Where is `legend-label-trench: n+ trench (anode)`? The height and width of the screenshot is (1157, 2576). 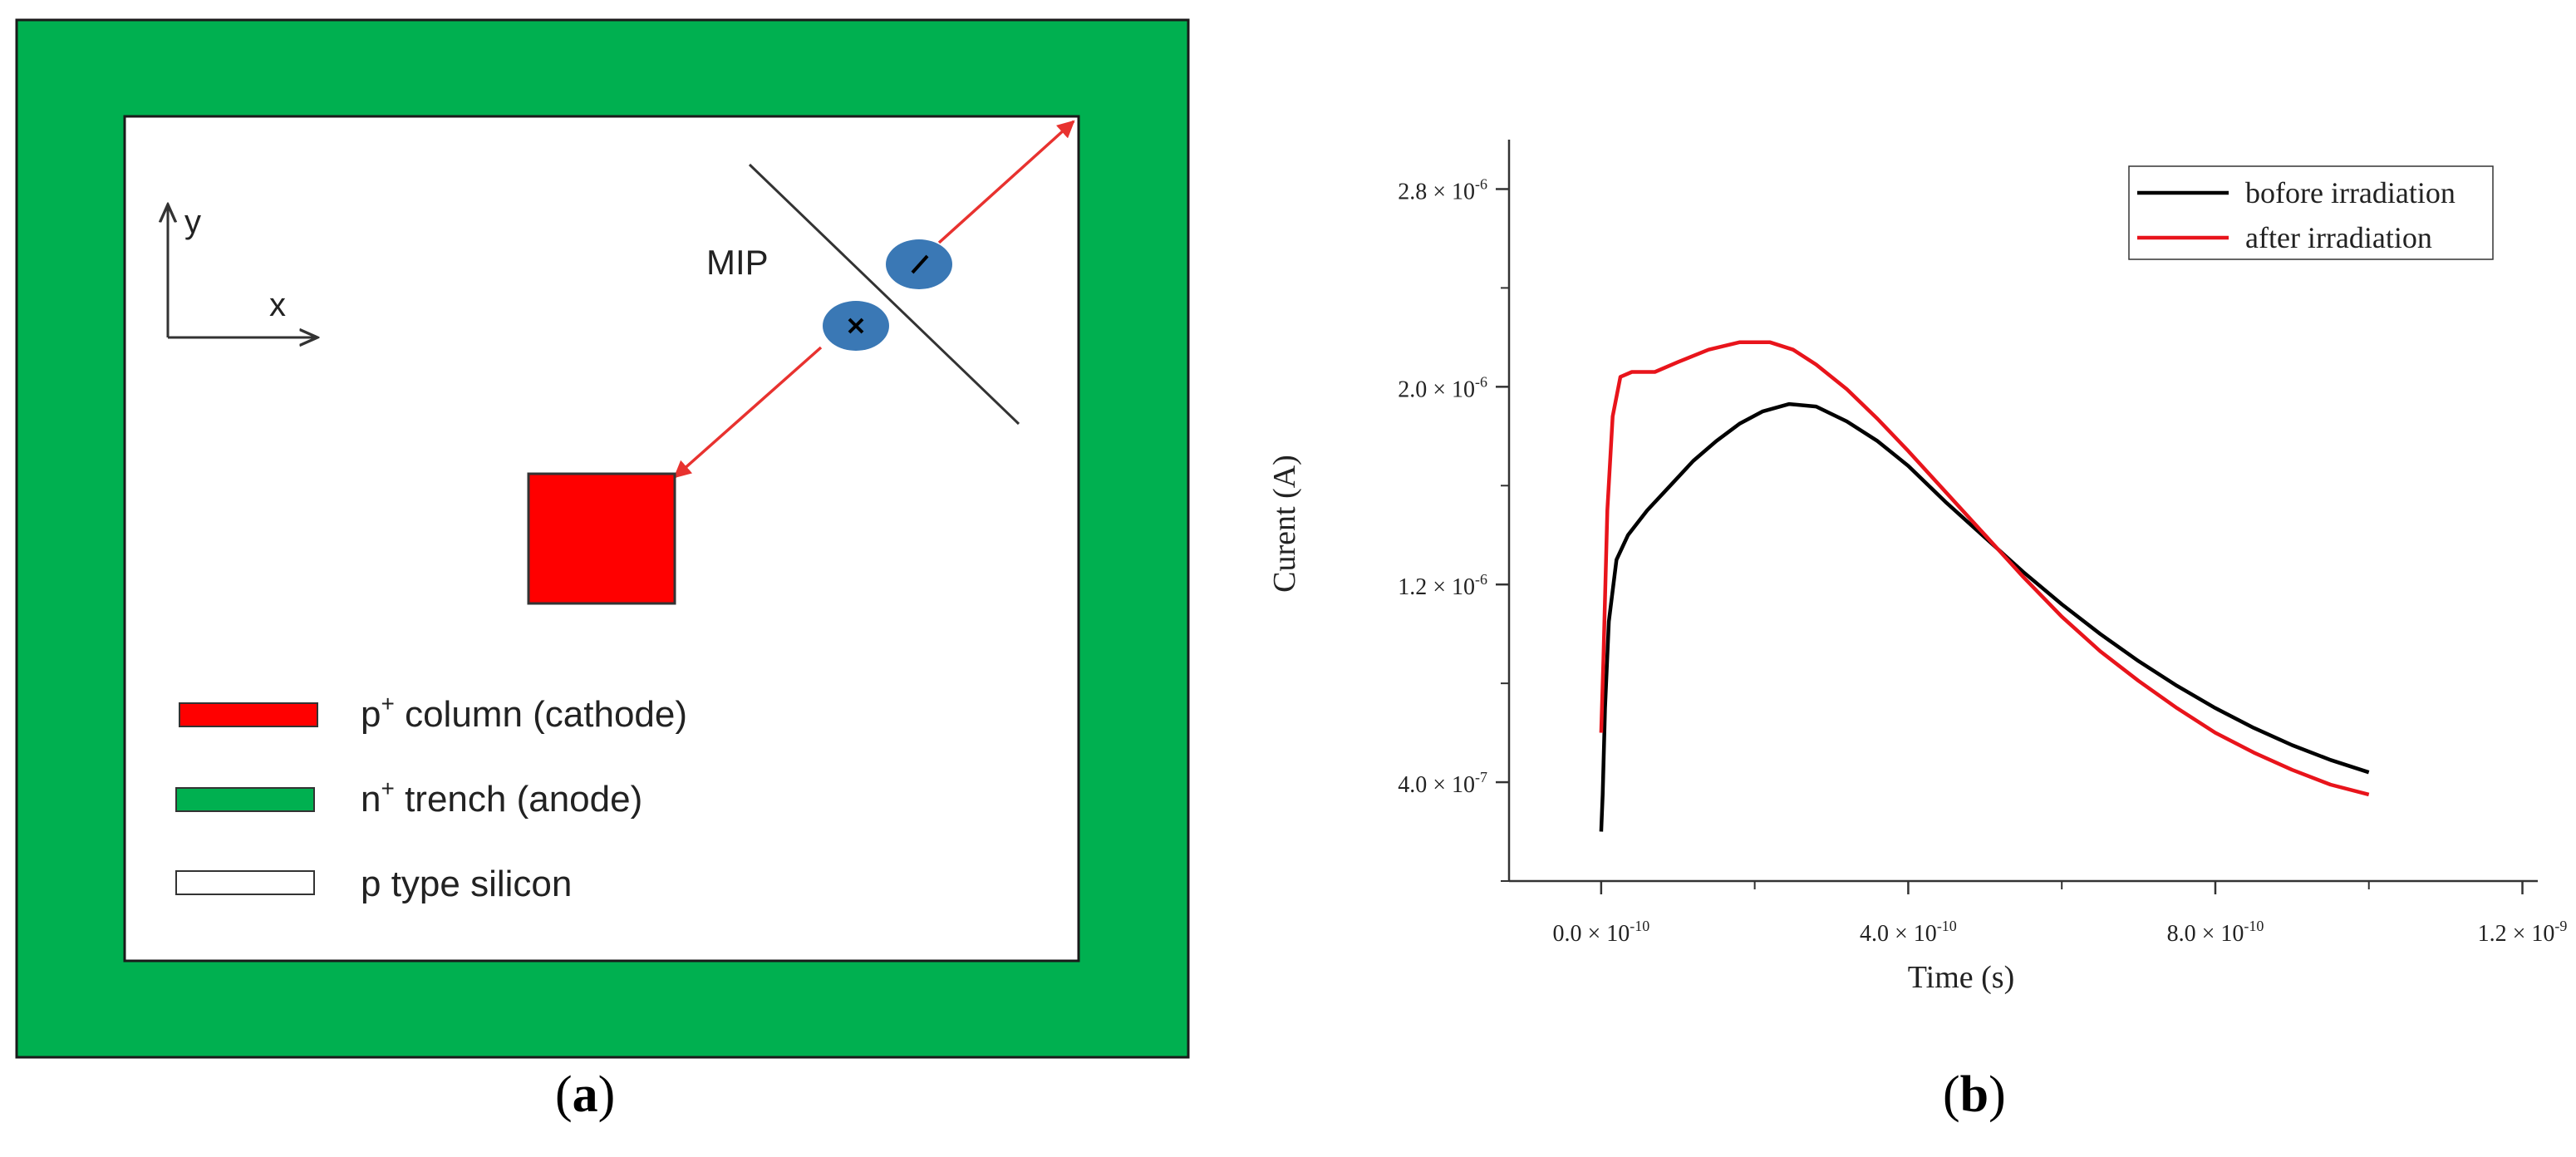 legend-label-trench: n+ trench (anode) is located at coordinates (501, 797).